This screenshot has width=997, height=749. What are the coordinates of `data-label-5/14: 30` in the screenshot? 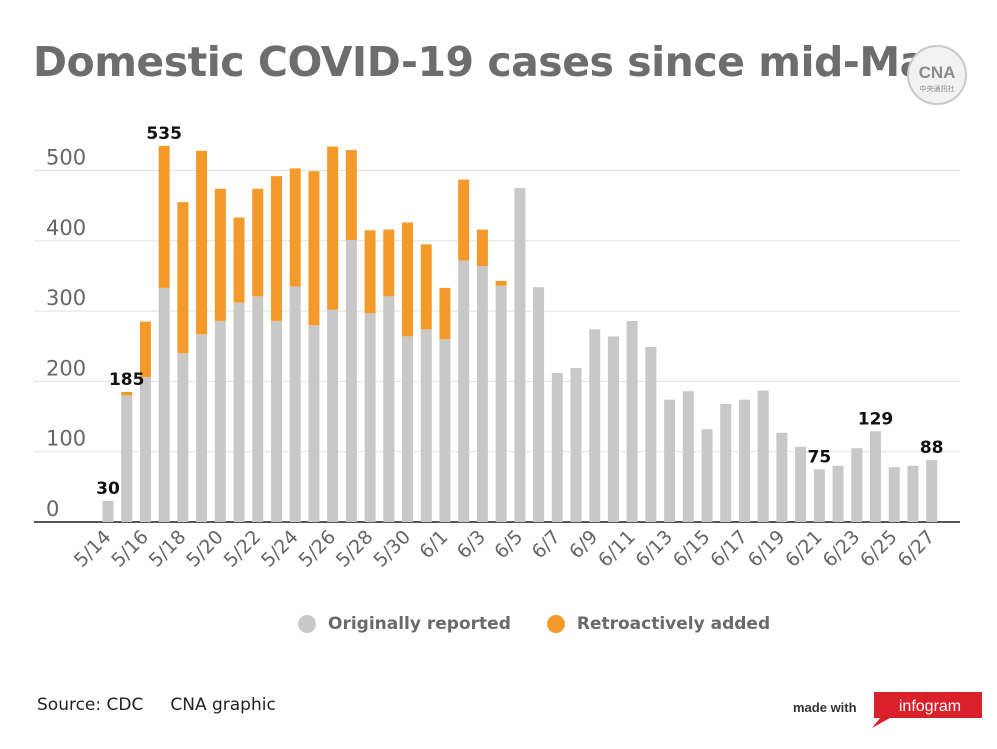 It's located at (108, 489).